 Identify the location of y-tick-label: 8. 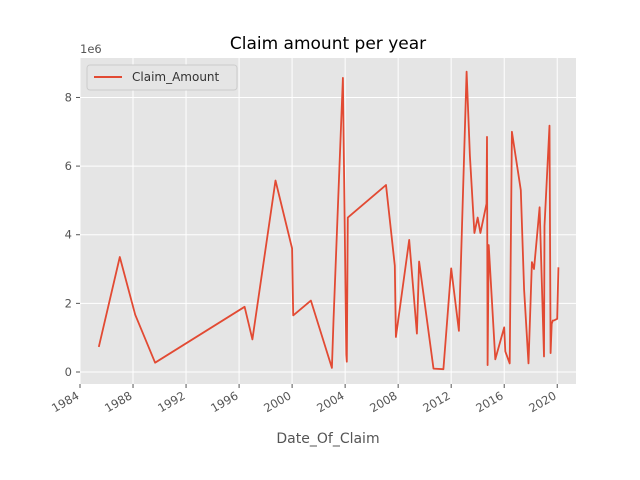
(68, 97).